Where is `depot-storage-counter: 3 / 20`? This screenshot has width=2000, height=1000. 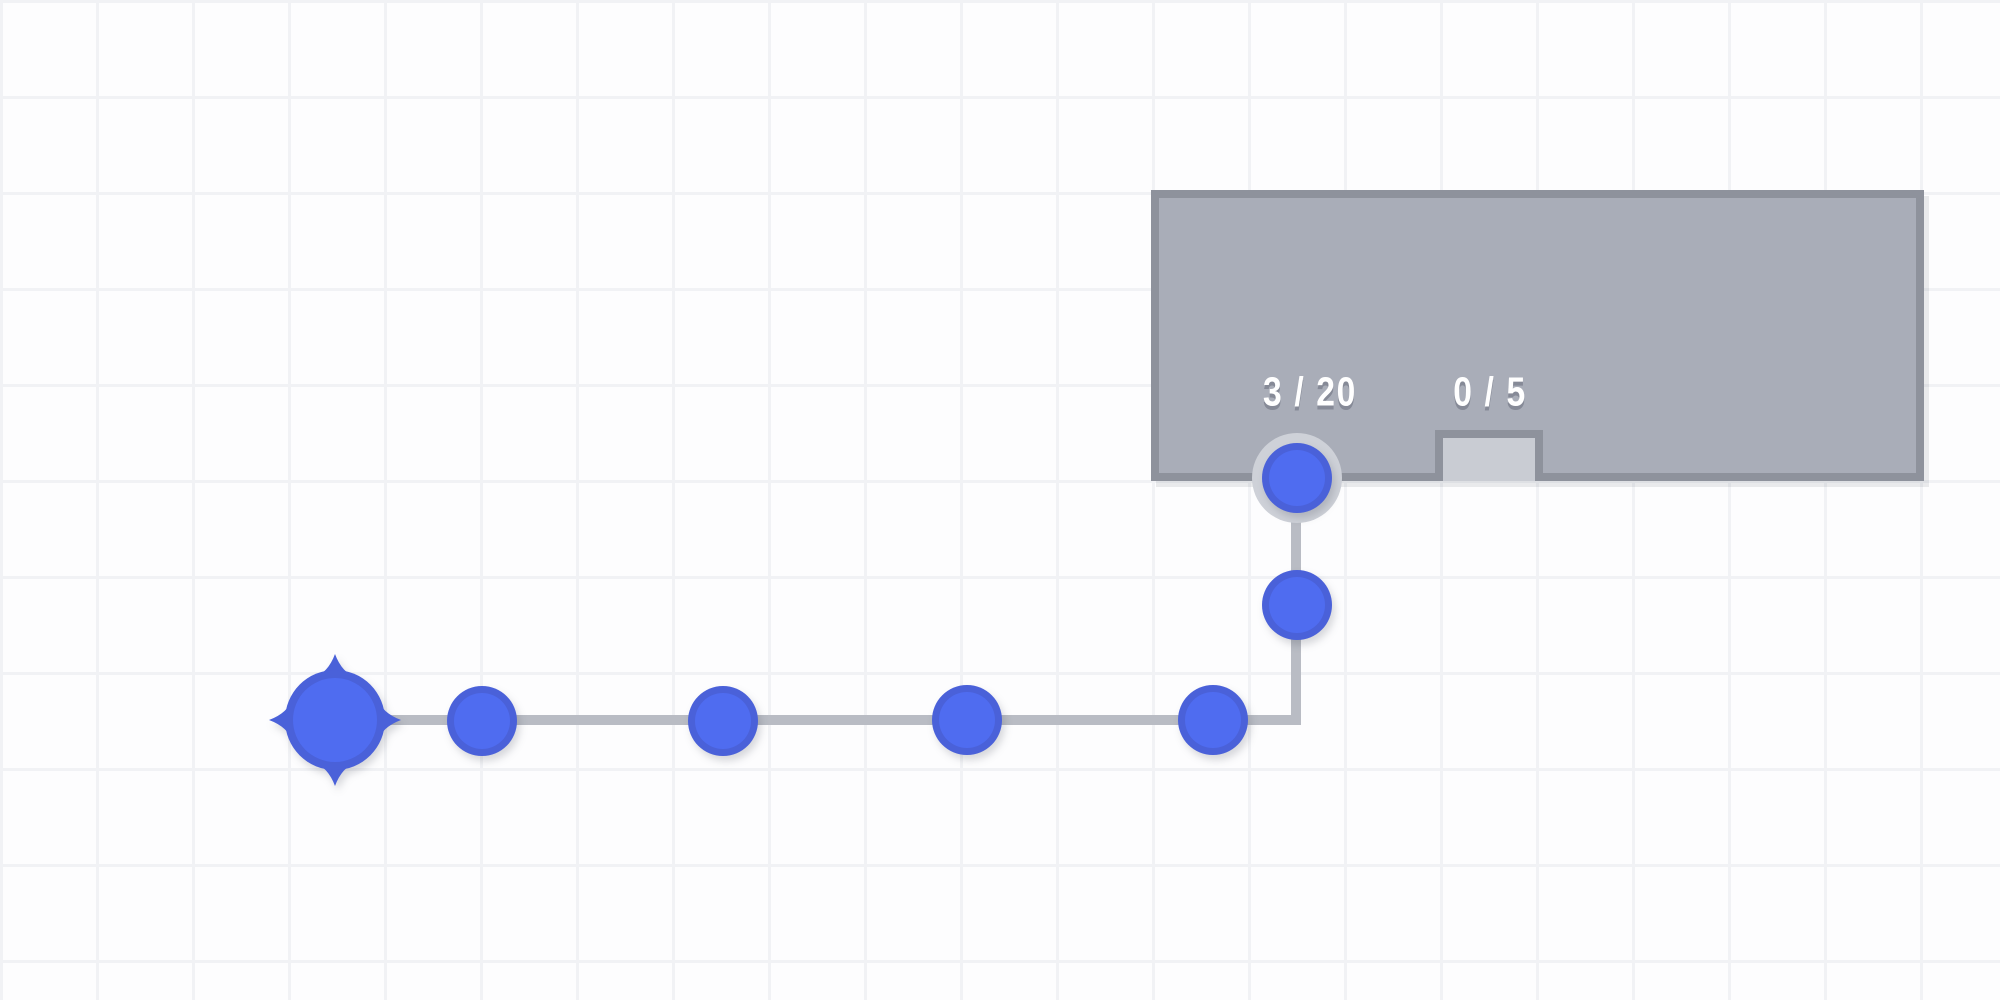 depot-storage-counter: 3 / 20 is located at coordinates (1310, 391).